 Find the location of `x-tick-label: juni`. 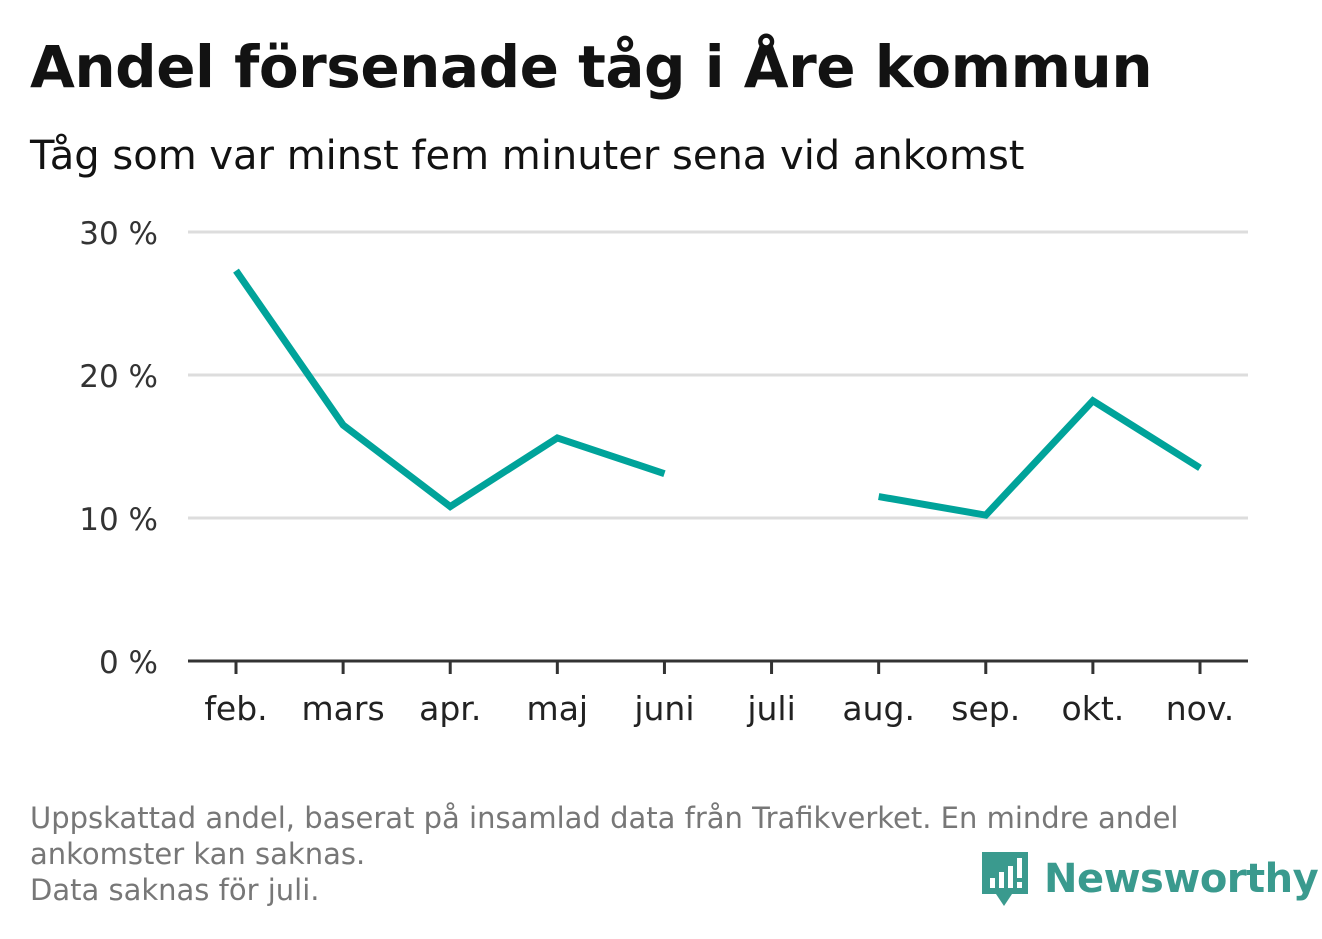

x-tick-label: juni is located at coordinates (663, 708).